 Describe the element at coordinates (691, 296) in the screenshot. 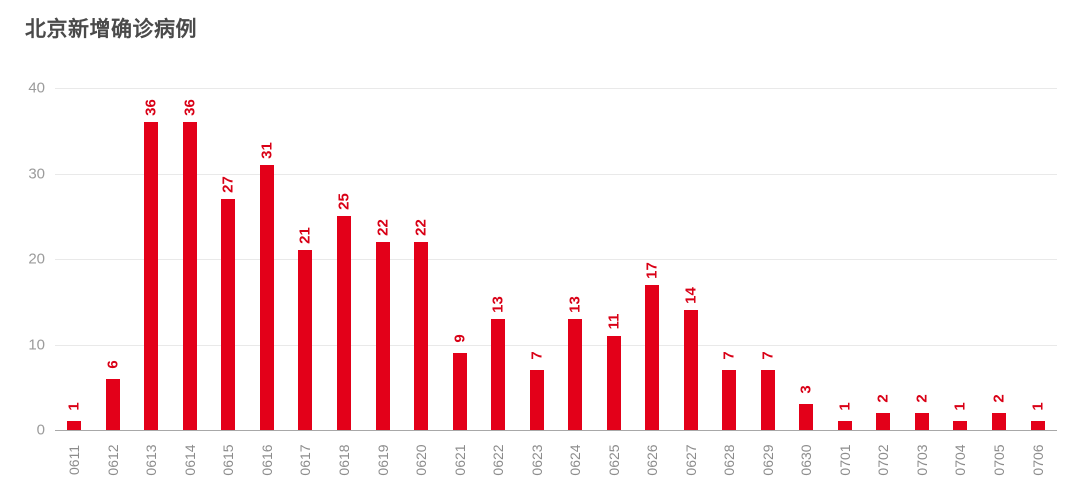

I see `bar-value-label: 14` at that location.